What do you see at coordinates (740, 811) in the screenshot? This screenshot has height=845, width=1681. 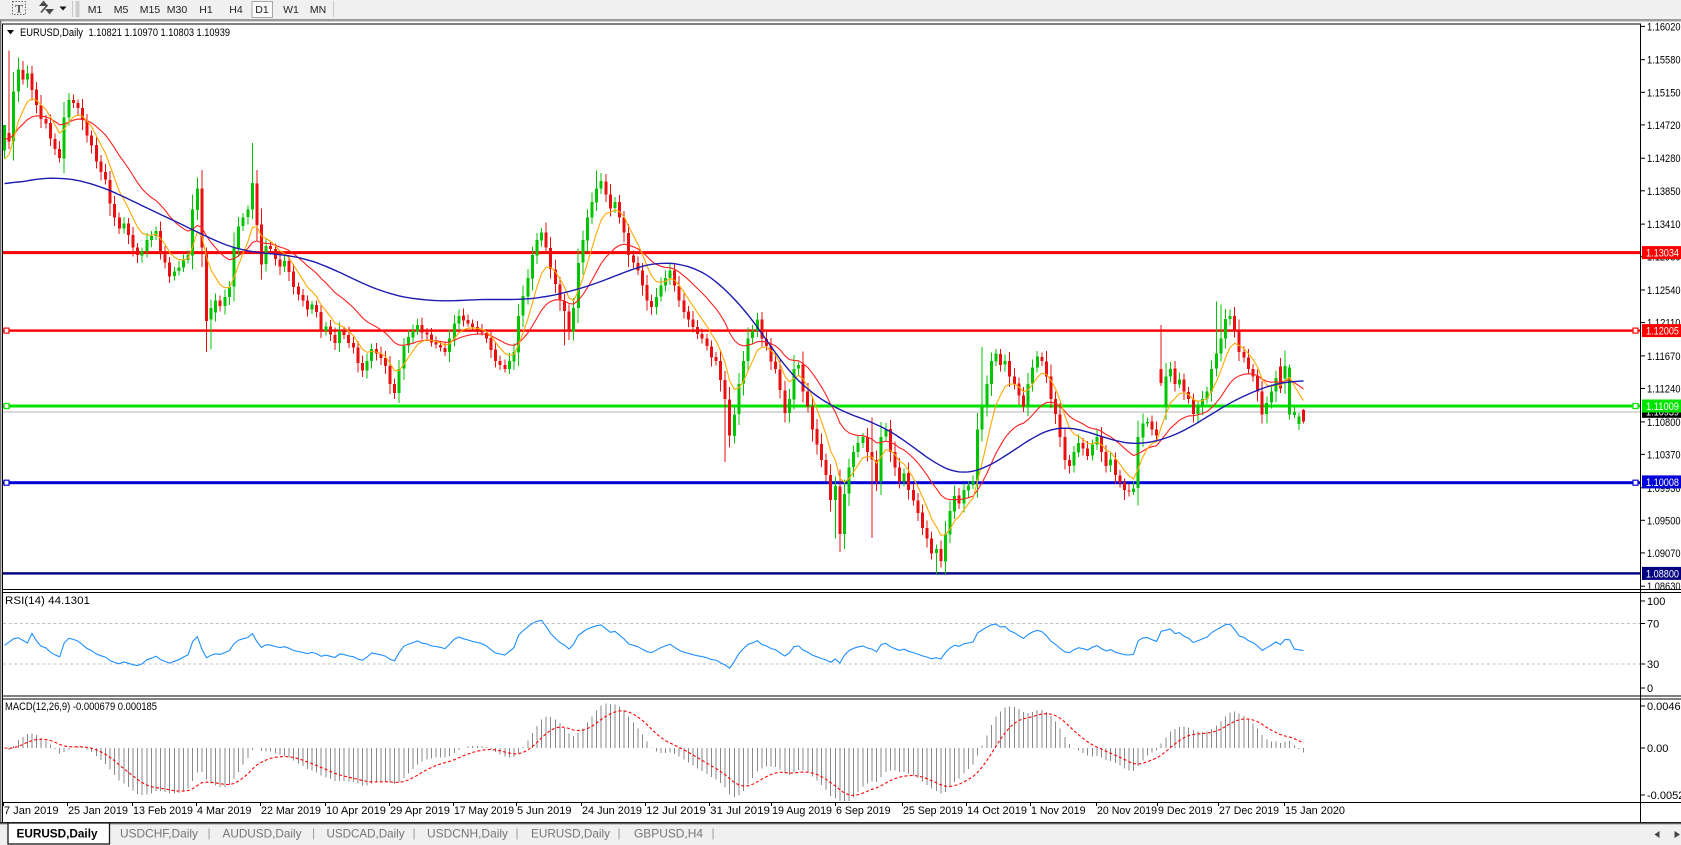 I see `svg-text: 31 Jul 2019` at bounding box center [740, 811].